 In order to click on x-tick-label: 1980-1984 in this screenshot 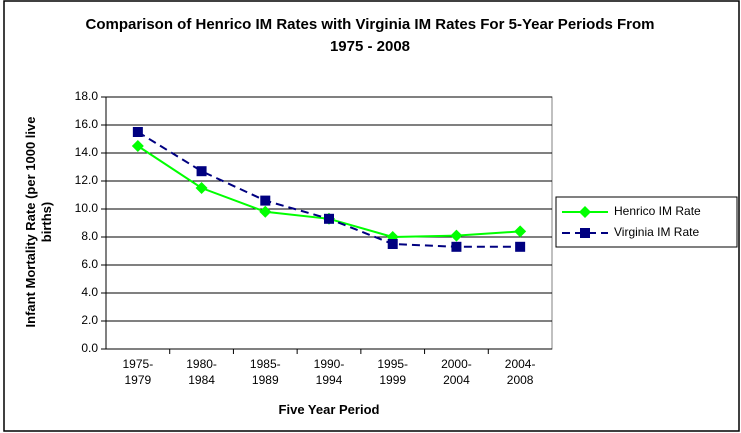, I will do `click(201, 372)`.